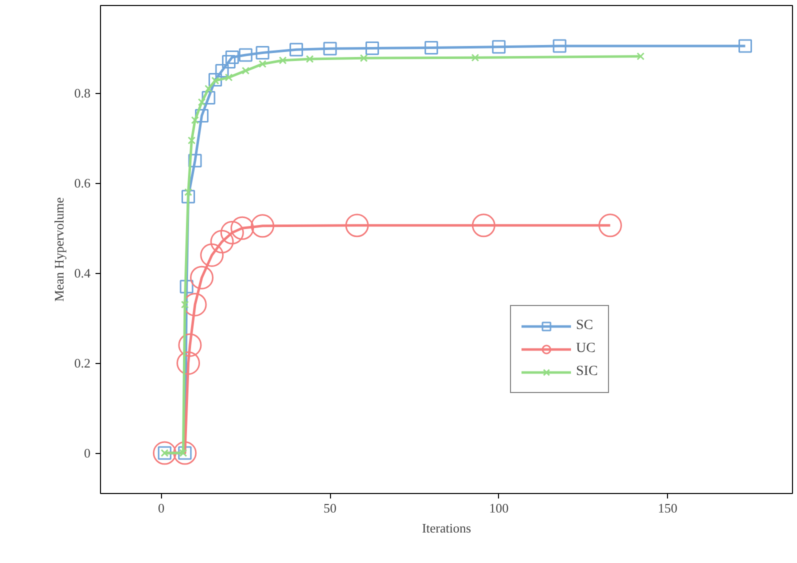 The image size is (797, 563). What do you see at coordinates (87, 453) in the screenshot?
I see `y-tick-label: 0` at bounding box center [87, 453].